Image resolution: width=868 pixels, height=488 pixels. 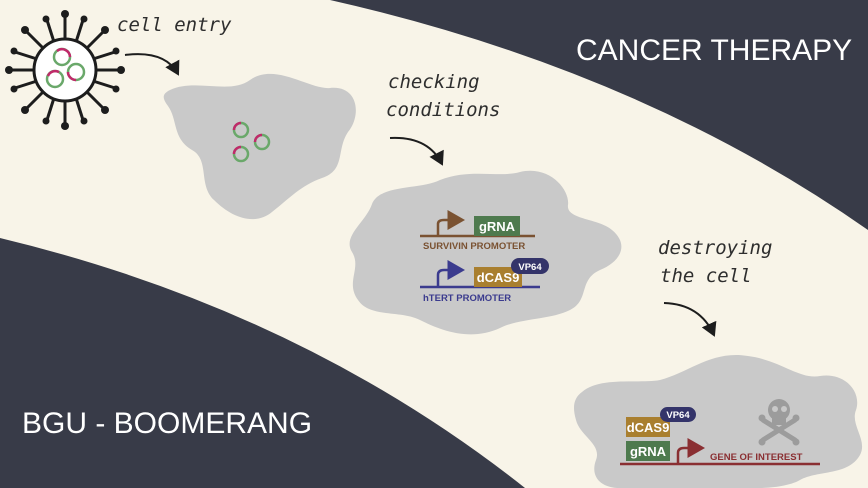 What do you see at coordinates (714, 50) in the screenshot?
I see `headline-cancer-therapy: CANCER THERAPY` at bounding box center [714, 50].